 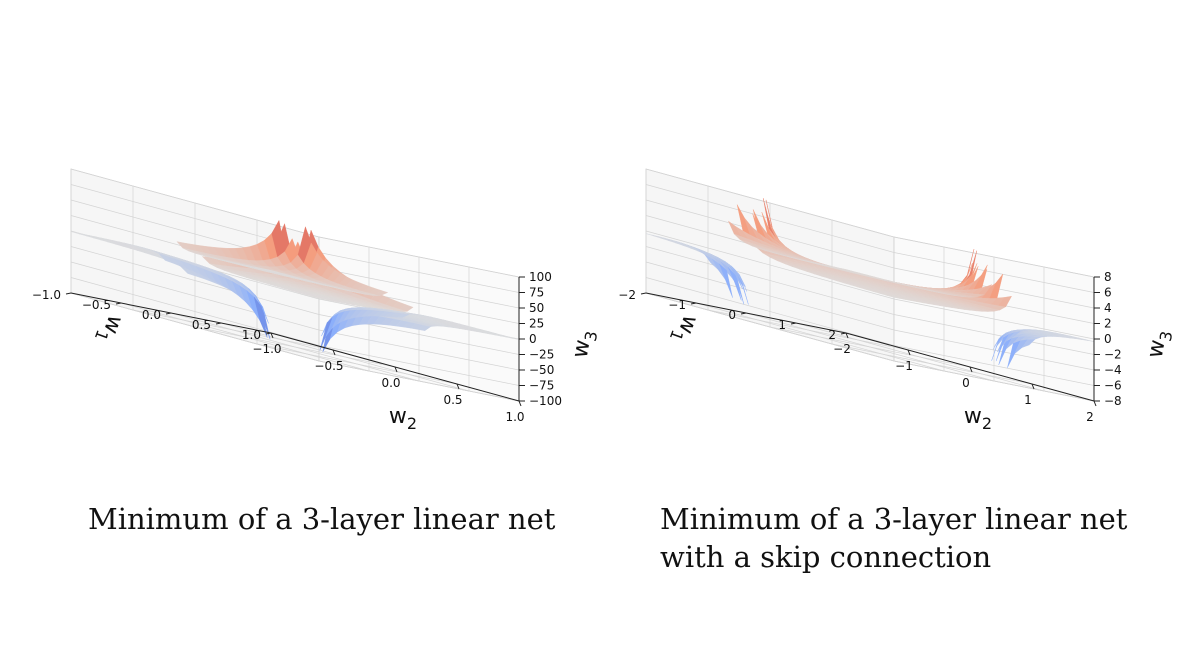 What do you see at coordinates (1090, 417) in the screenshot?
I see `x-tick-label: 2` at bounding box center [1090, 417].